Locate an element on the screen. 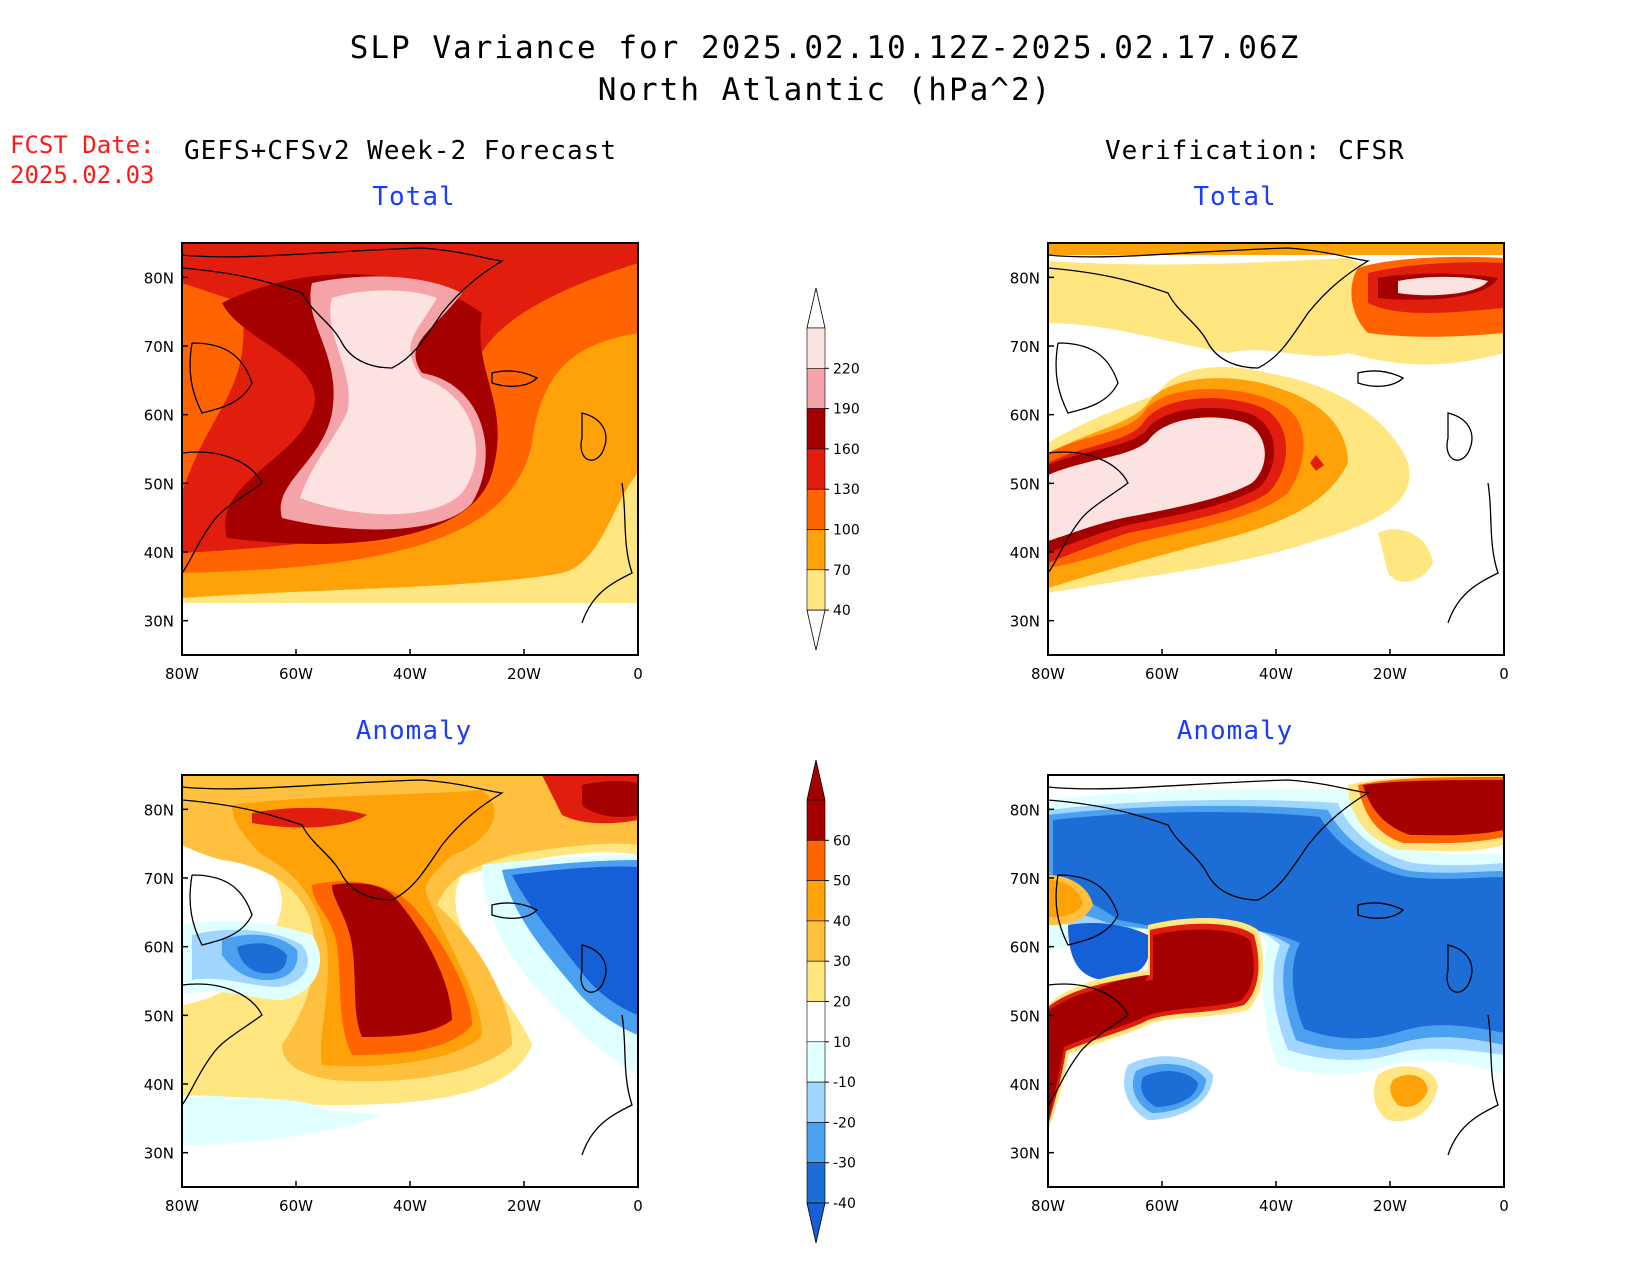 The width and height of the screenshot is (1650, 1275). y-tick-label-verif-anom: 70N is located at coordinates (1025, 879).